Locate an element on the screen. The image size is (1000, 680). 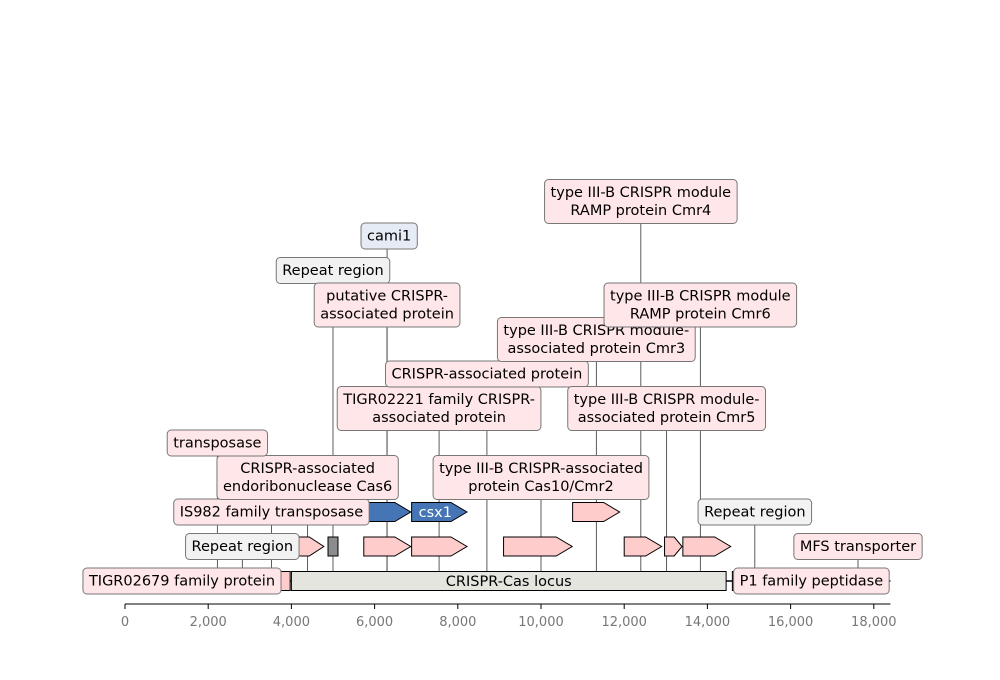
axis-tick-label: 10,000 is located at coordinates (541, 622).